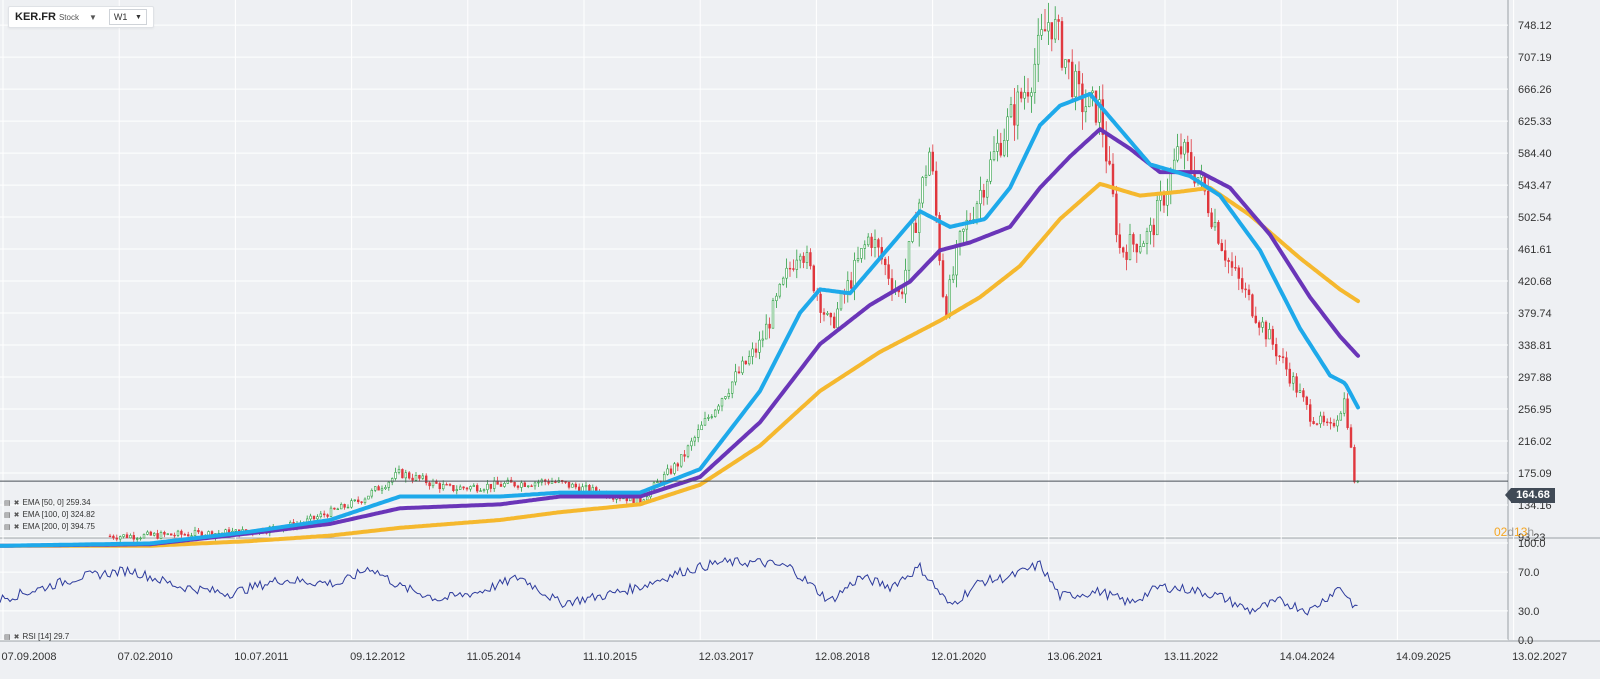 This screenshot has height=679, width=1600. What do you see at coordinates (36, 636) in the screenshot?
I see `indicator-legend-rsi: ▤ ✖ RSI [14] 29.7` at bounding box center [36, 636].